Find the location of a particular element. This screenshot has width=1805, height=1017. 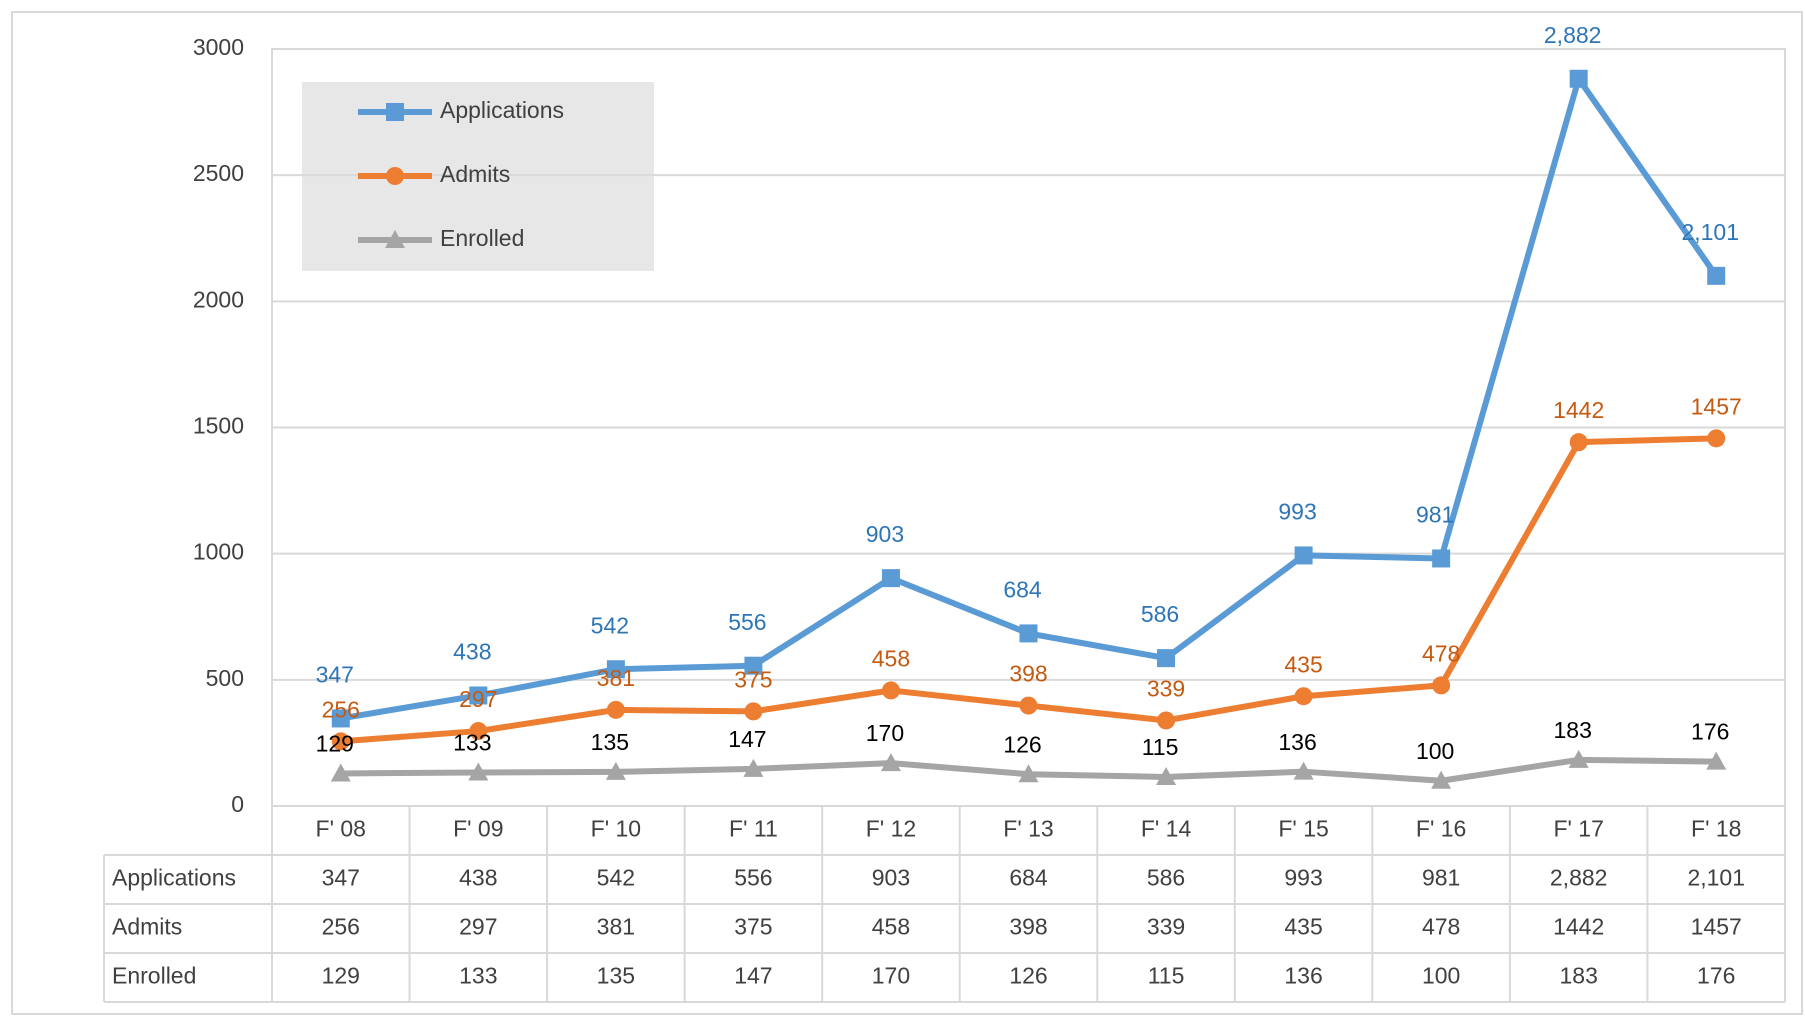

table-cell: 135 is located at coordinates (616, 976).